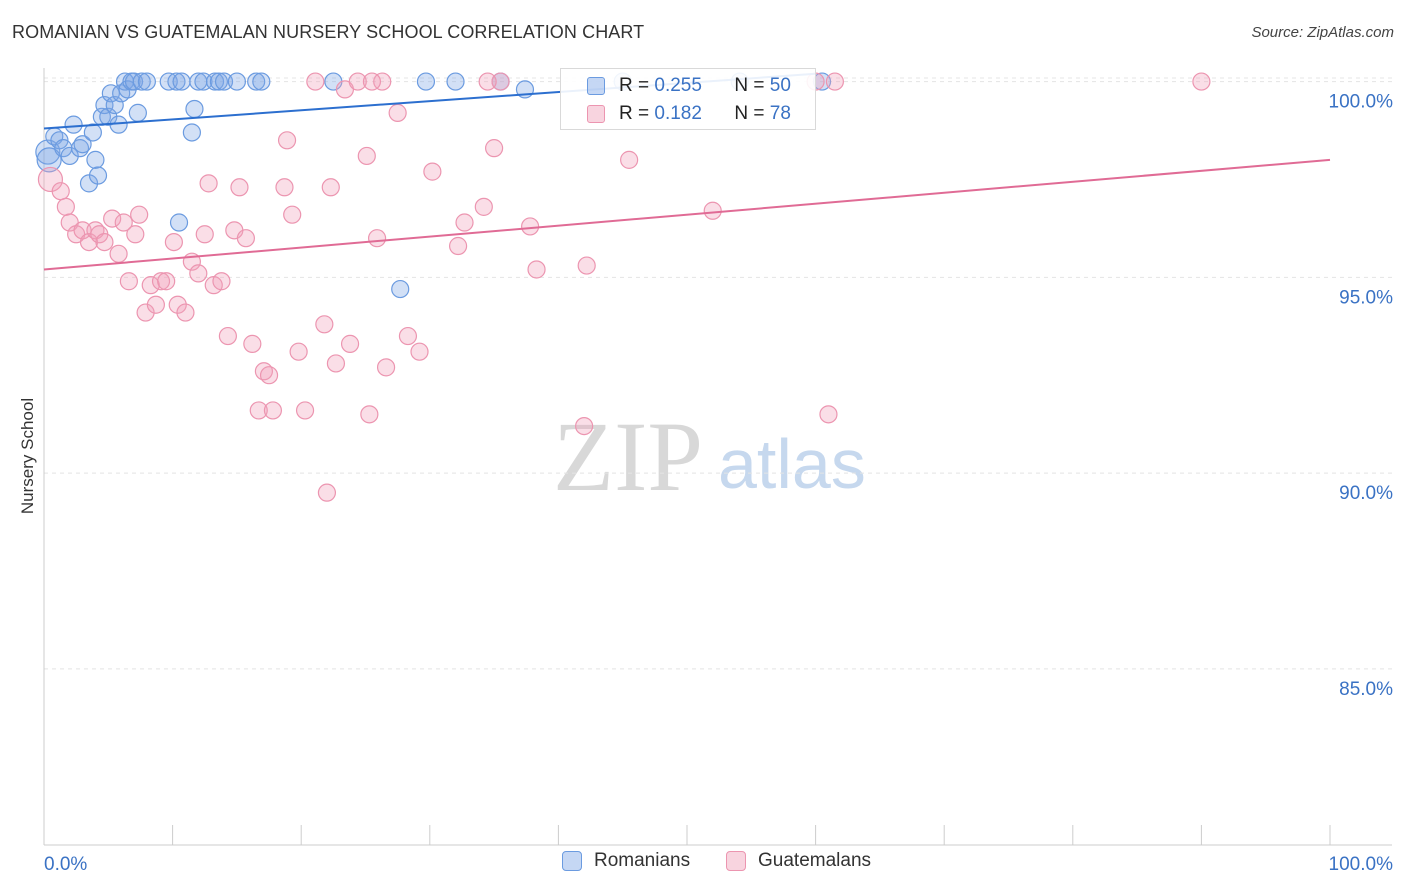 The width and height of the screenshot is (1406, 892). I want to click on y-tick-label: 85.0%, so click(1366, 689).